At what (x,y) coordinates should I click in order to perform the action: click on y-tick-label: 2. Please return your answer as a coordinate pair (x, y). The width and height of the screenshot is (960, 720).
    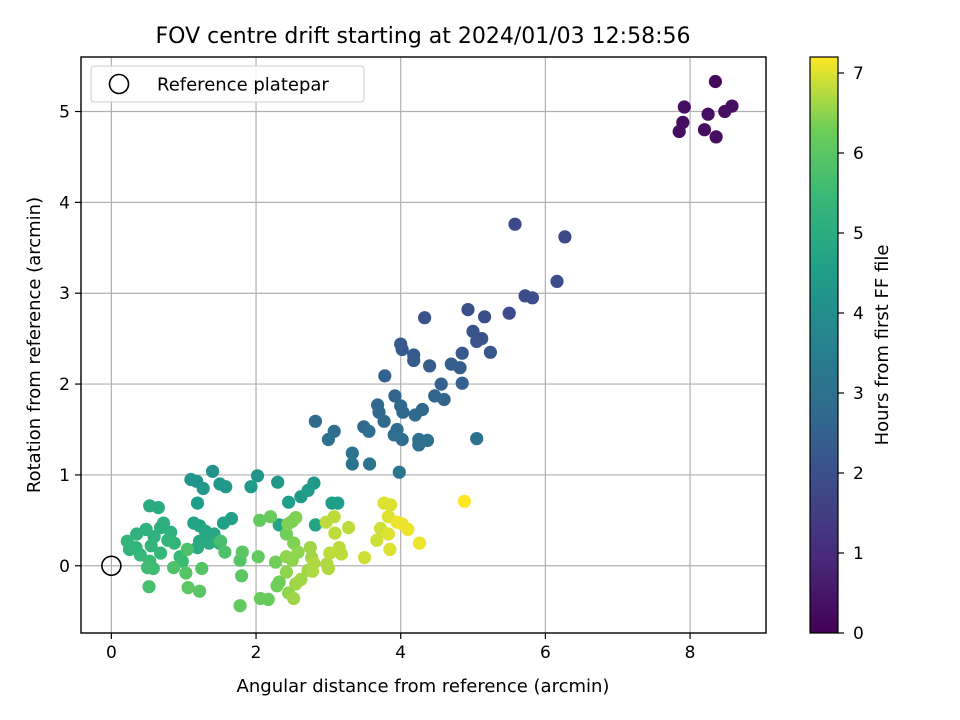
    Looking at the image, I should click on (64, 385).